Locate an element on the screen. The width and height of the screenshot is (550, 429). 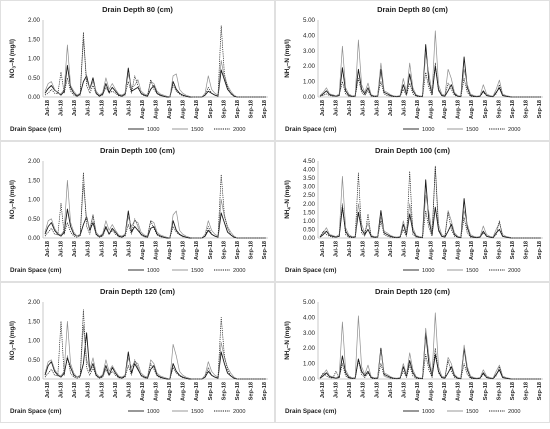
chart-title: Drain Depth 120 (cm) is located at coordinates (413, 291).